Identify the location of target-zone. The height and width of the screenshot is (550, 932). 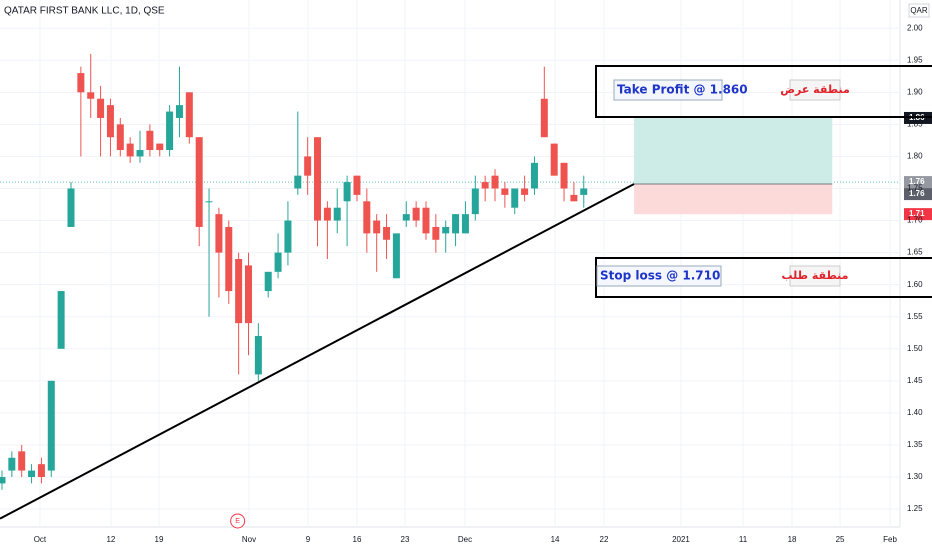
(733, 151).